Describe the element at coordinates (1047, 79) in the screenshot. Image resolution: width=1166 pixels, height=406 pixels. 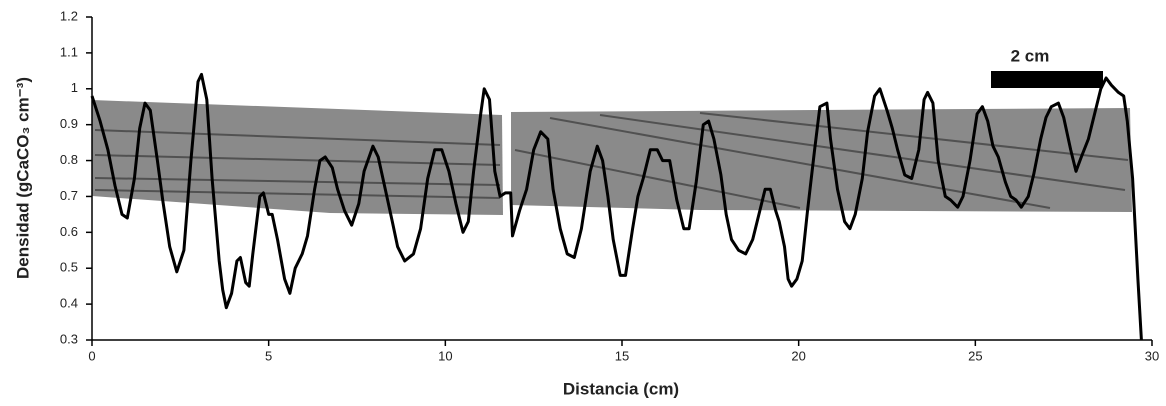
I see `scale-bar` at that location.